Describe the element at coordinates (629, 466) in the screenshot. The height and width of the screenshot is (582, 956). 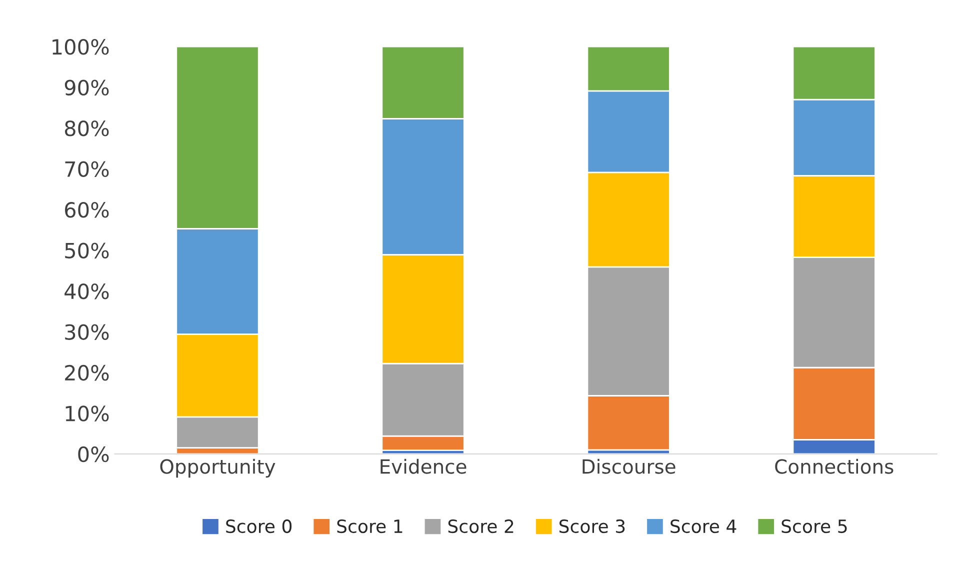
I see `x-tick-label: Discourse` at that location.